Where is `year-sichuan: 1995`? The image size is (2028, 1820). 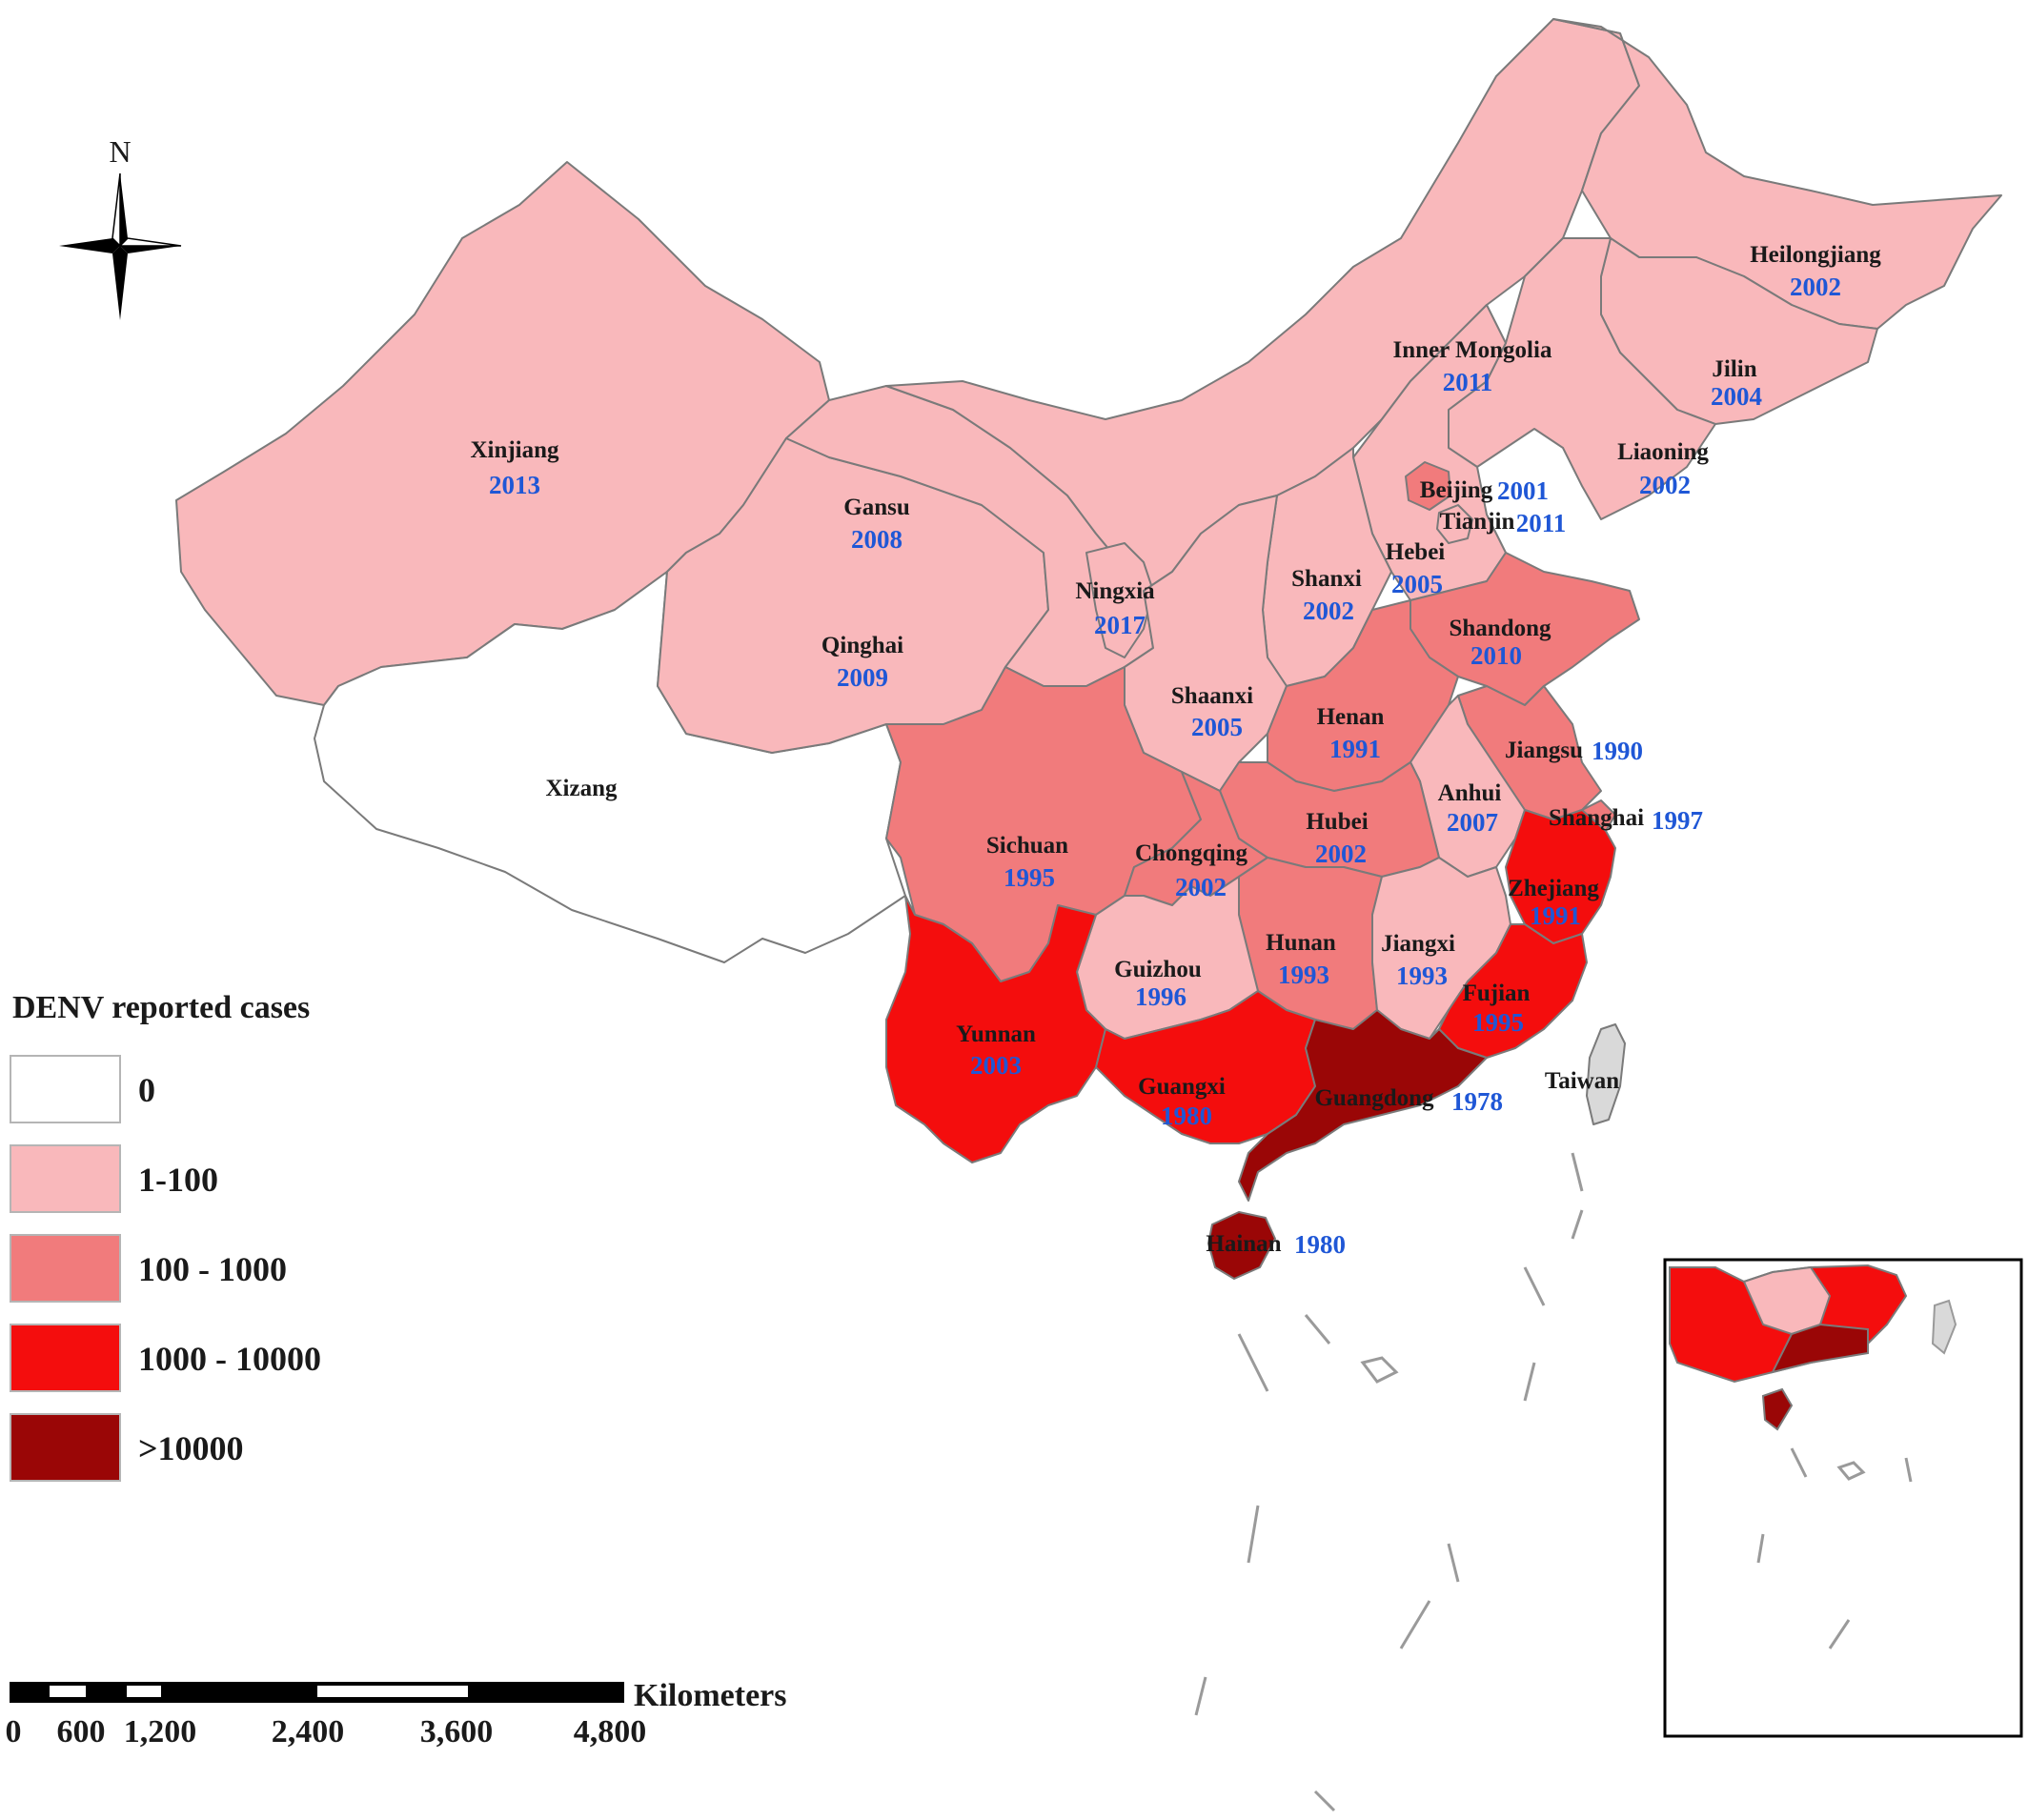
year-sichuan: 1995 is located at coordinates (1029, 878).